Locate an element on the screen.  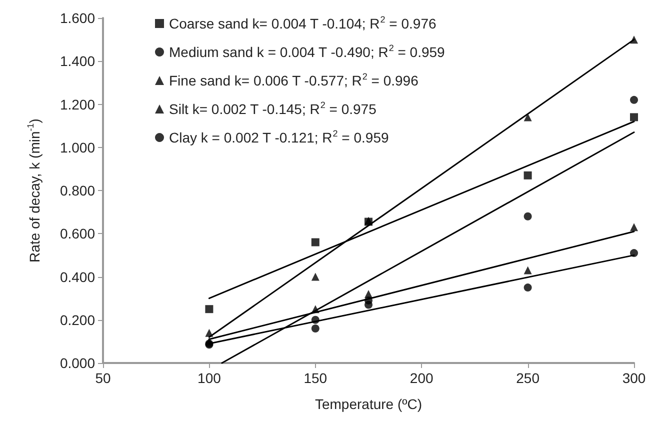
x-tick-label: 200 is located at coordinates (422, 378).